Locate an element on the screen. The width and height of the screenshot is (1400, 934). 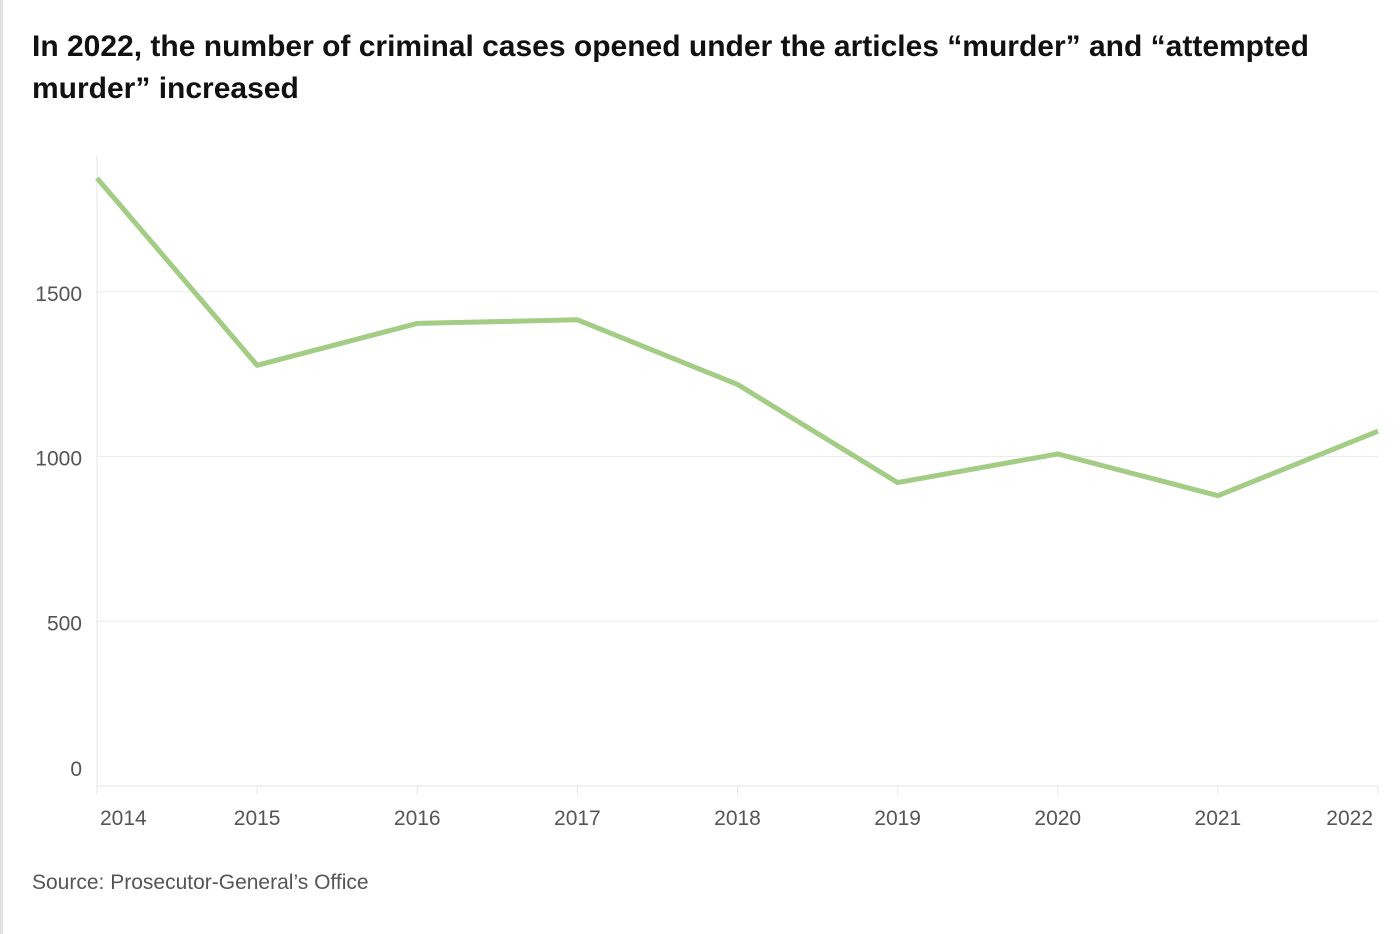
x-tick-label: 2014 is located at coordinates (123, 818).